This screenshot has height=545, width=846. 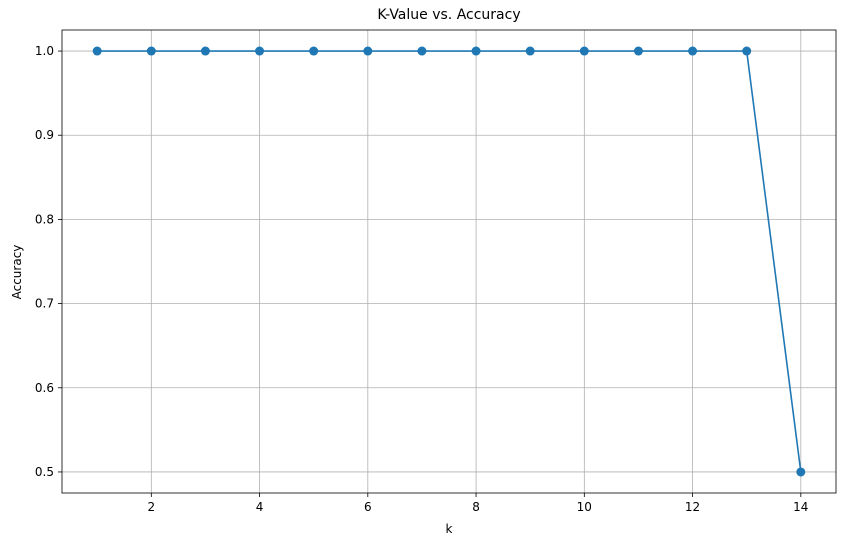 I want to click on x-tick-label: 2, so click(x=151, y=507).